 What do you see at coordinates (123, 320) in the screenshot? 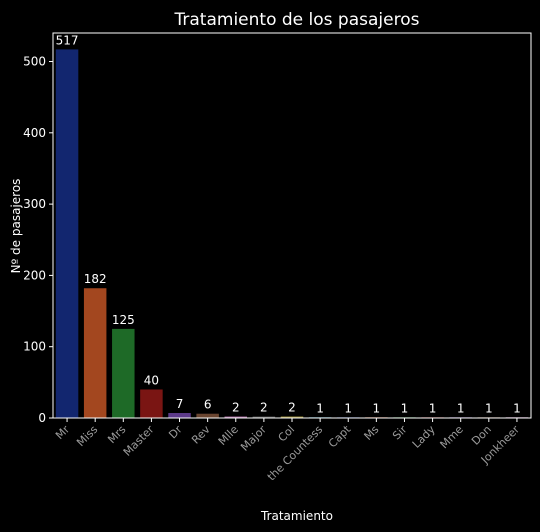
I see `data-label: 125` at bounding box center [123, 320].